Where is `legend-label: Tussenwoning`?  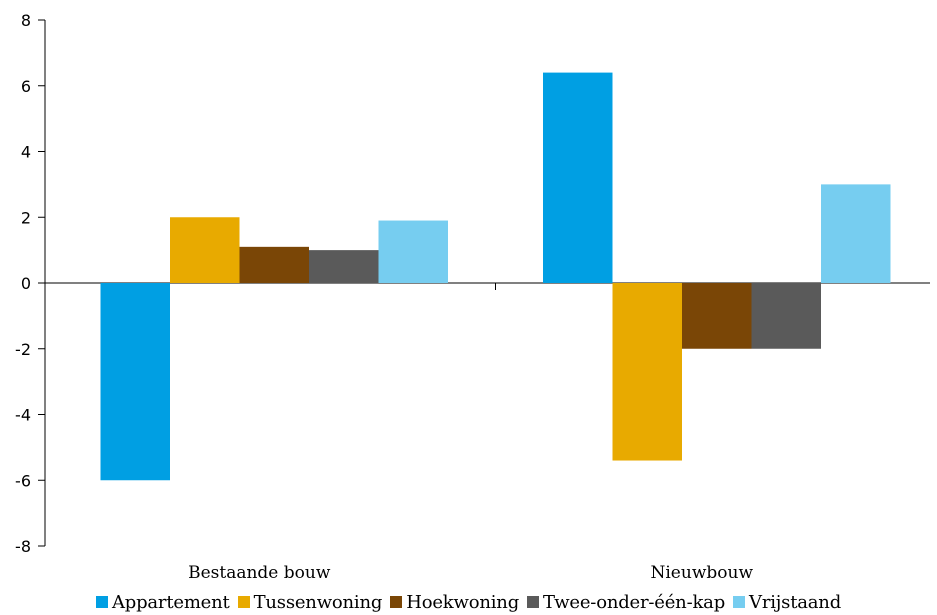
legend-label: Tussenwoning is located at coordinates (318, 602).